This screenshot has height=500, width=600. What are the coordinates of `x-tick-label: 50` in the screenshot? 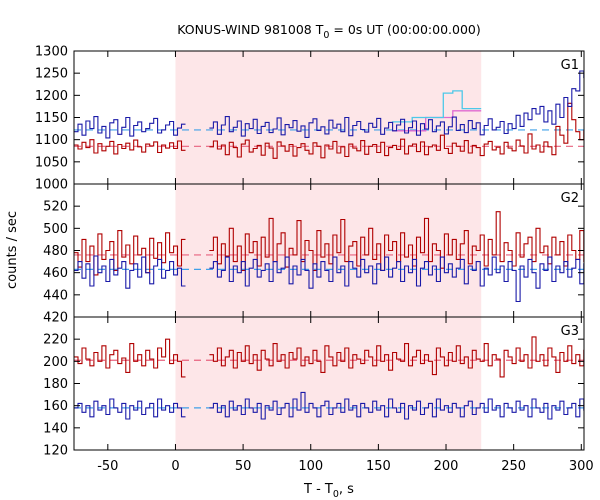 It's located at (243, 466).